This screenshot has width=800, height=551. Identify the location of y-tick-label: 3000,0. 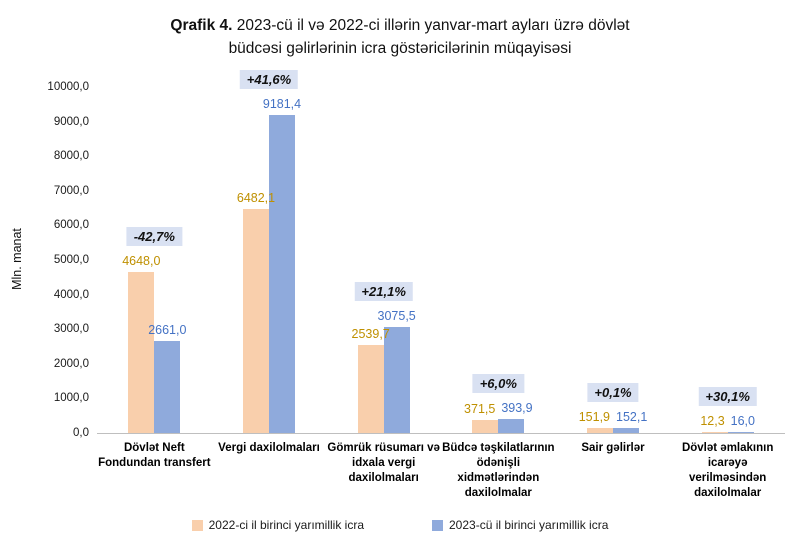
(71, 329).